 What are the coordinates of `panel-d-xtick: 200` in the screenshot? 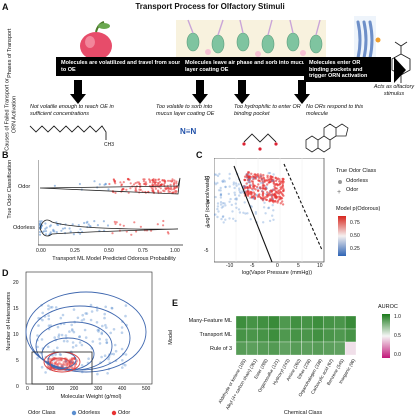 It's located at (74, 389).